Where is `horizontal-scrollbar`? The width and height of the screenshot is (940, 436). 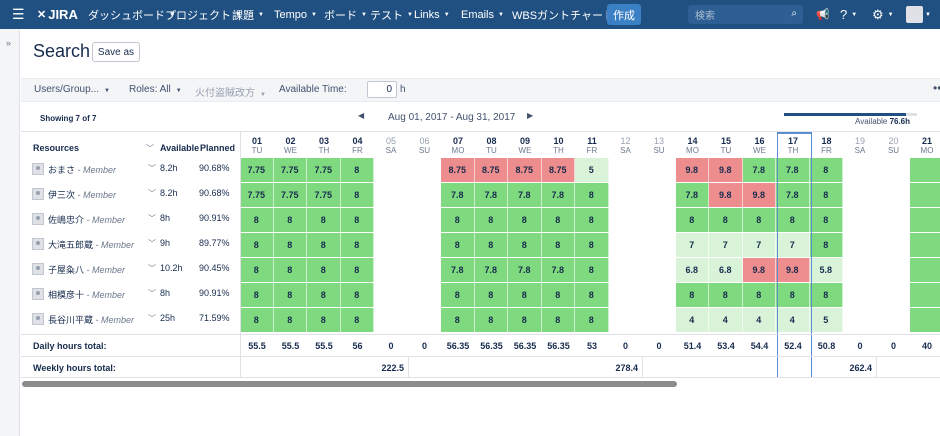
horizontal-scrollbar is located at coordinates (480, 384).